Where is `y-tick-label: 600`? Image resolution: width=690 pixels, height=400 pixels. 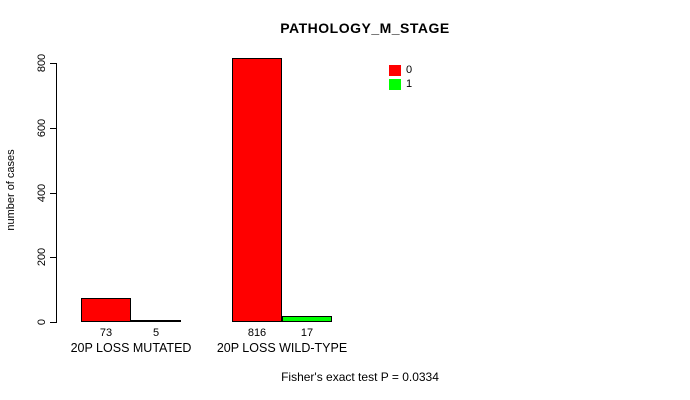
y-tick-label: 600 is located at coordinates (42, 127).